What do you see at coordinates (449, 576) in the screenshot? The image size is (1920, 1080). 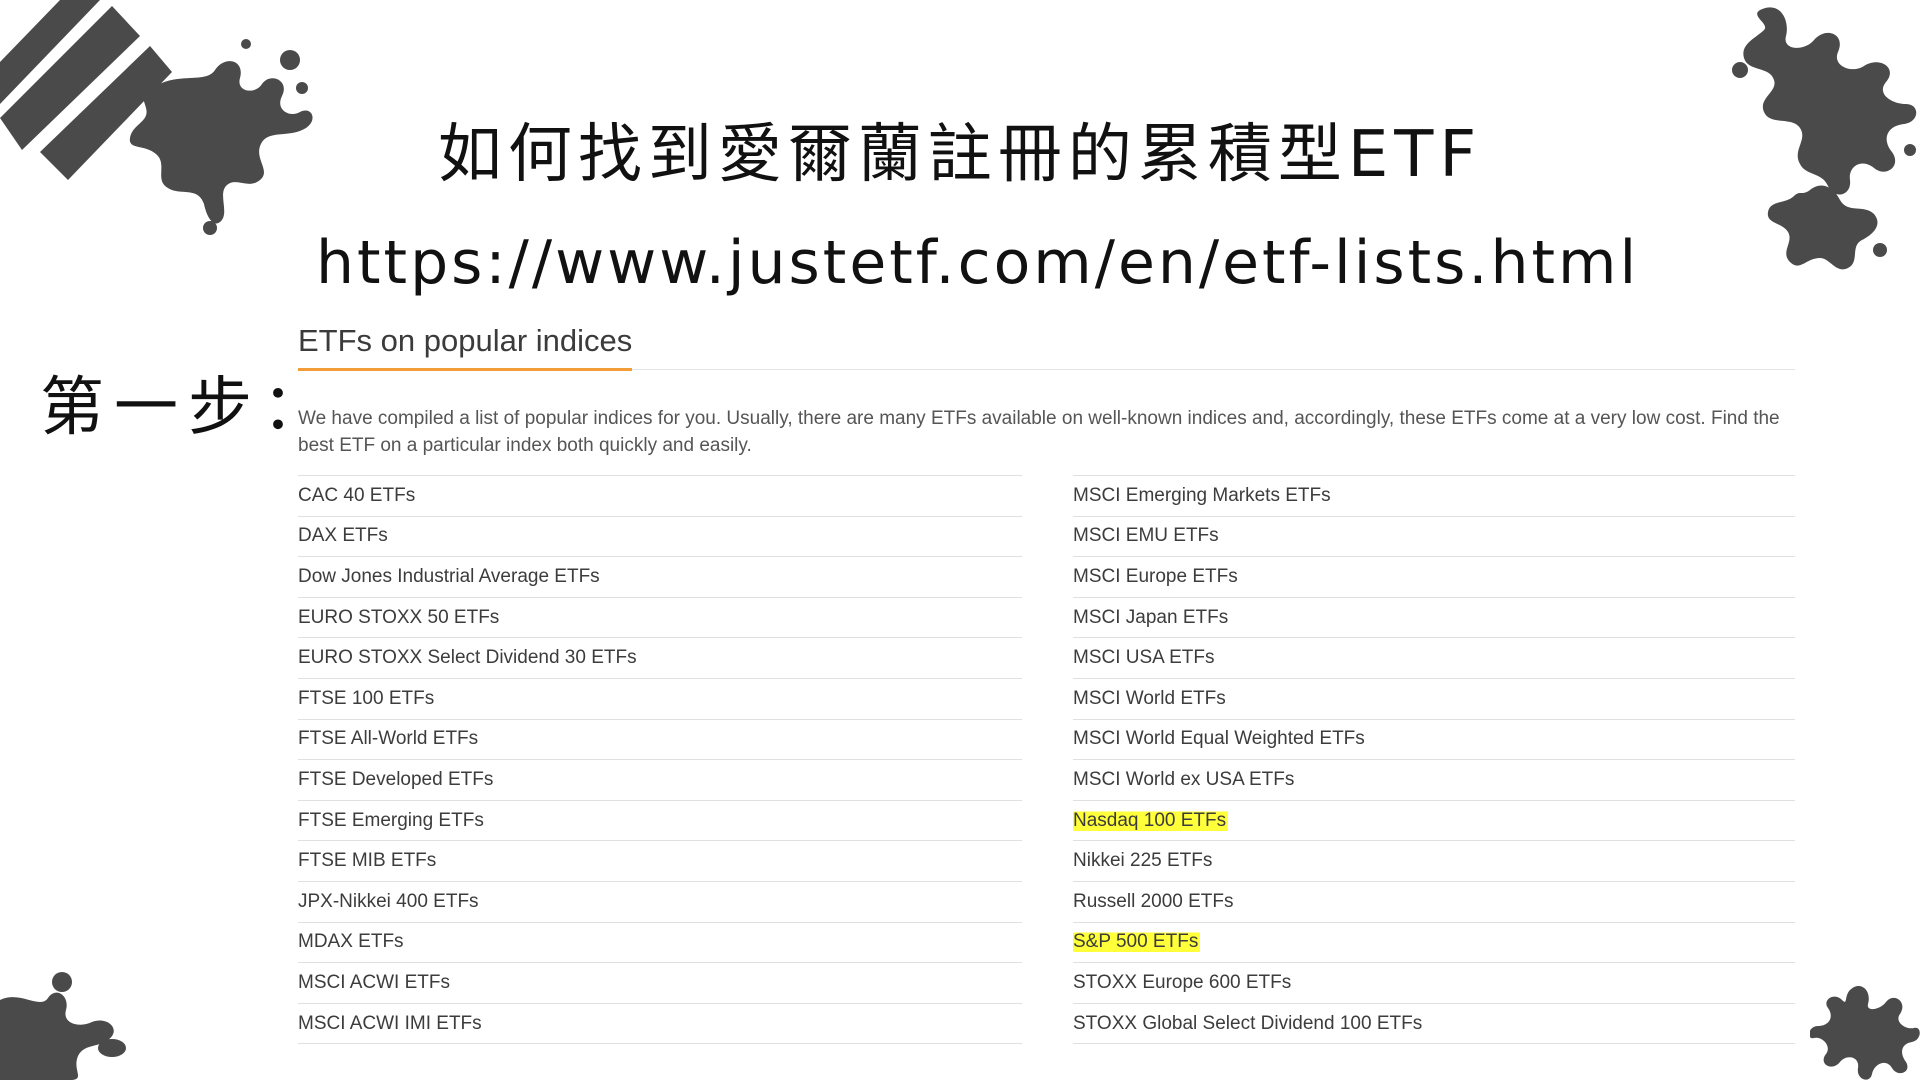 I see `index-link-dow-jones-industrial-average-etfs: Dow Jones Industrial Average ETFs` at bounding box center [449, 576].